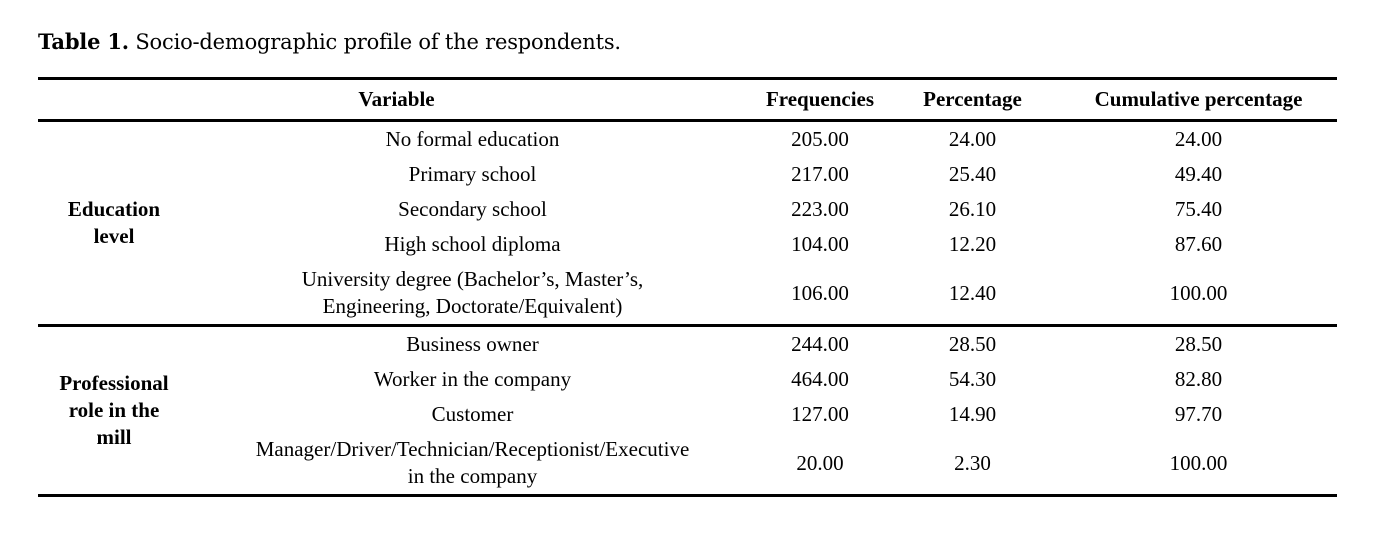 This screenshot has width=1374, height=538. I want to click on variable-cell: No formal education, so click(472, 139).